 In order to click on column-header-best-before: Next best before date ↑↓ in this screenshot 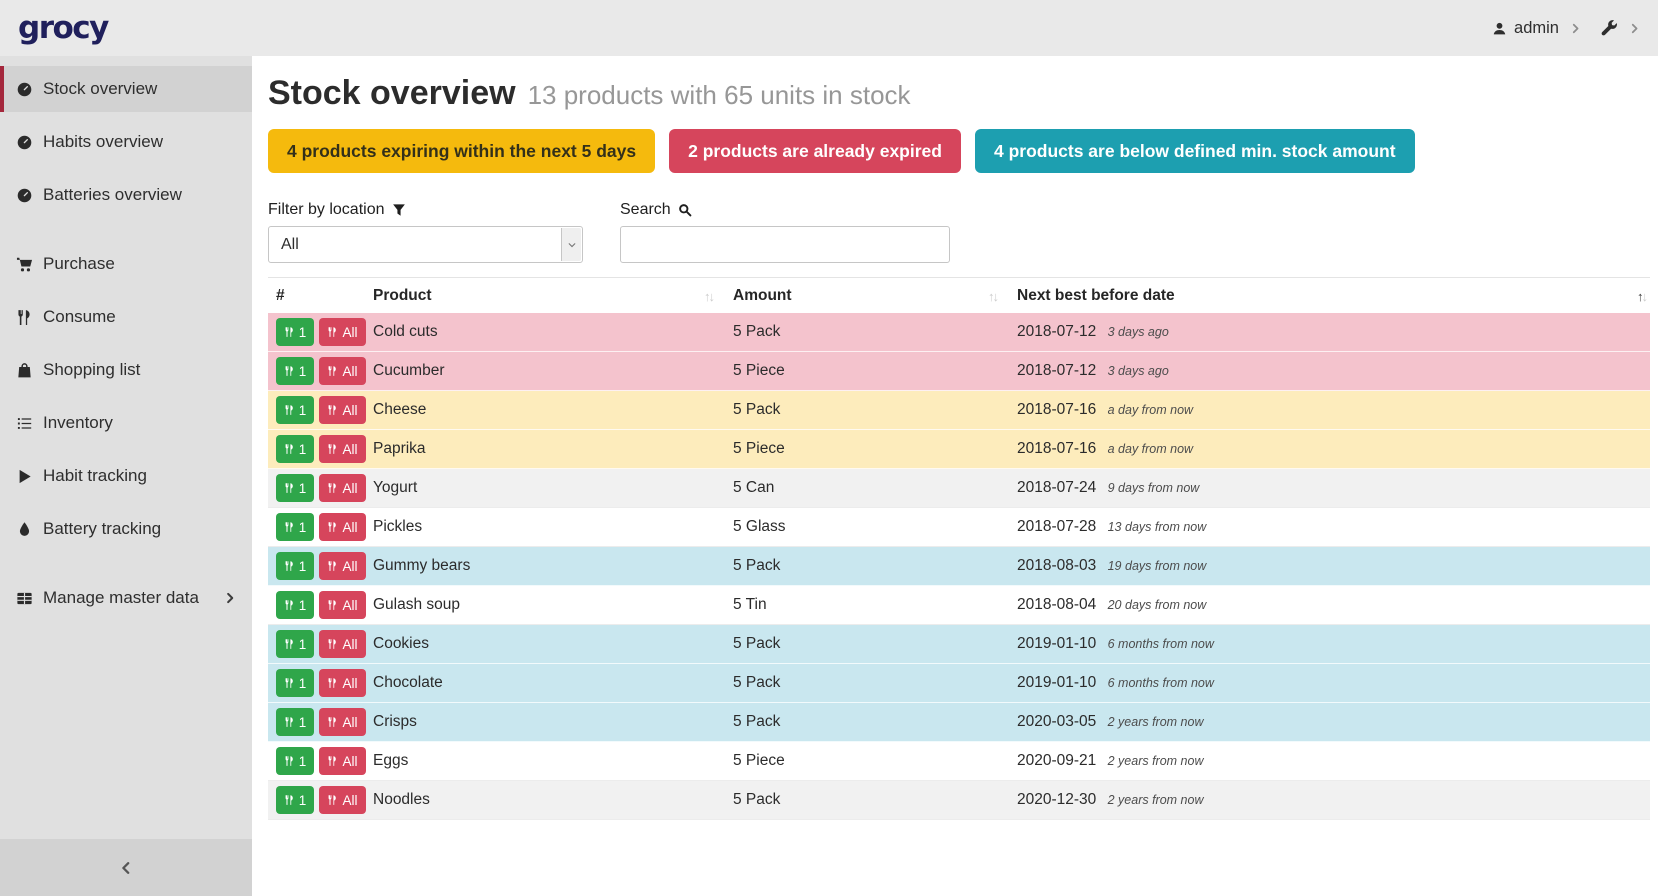, I will do `click(1333, 296)`.